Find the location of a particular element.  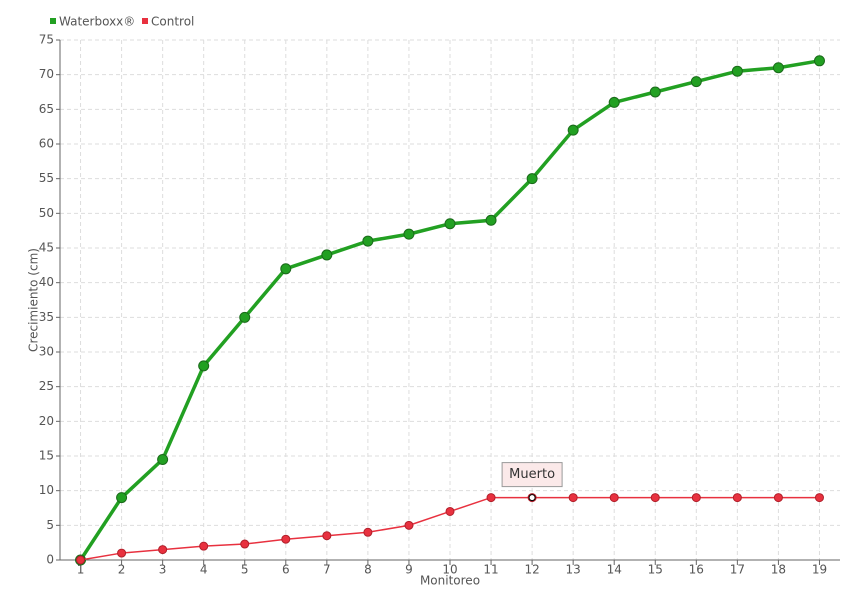

x-tick-label: 1 is located at coordinates (81, 570).